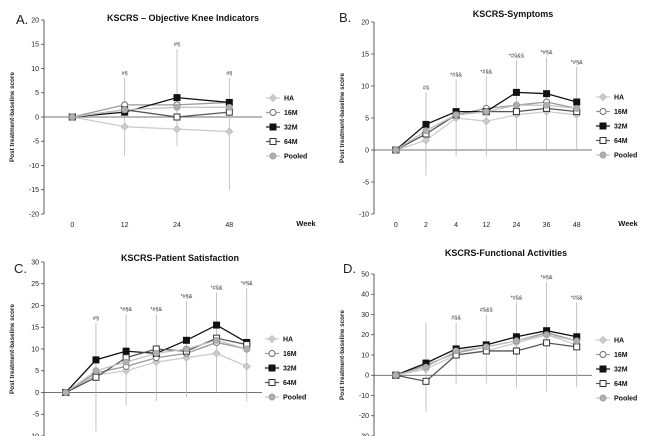 The width and height of the screenshot is (660, 436). What do you see at coordinates (366, 182) in the screenshot?
I see `y-tick-label: -5` at bounding box center [366, 182].